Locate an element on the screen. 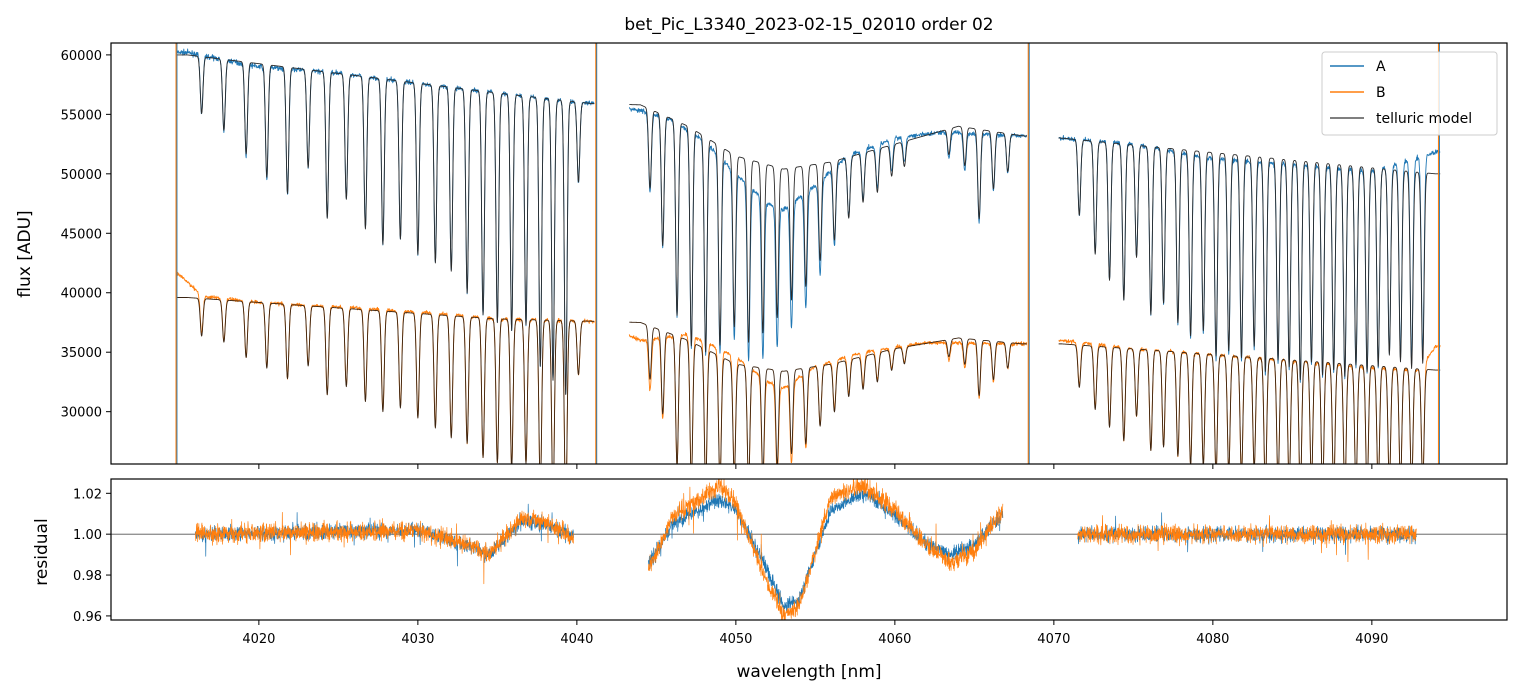 This screenshot has height=696, width=1520. x-tick-label: 4050 is located at coordinates (735, 639).